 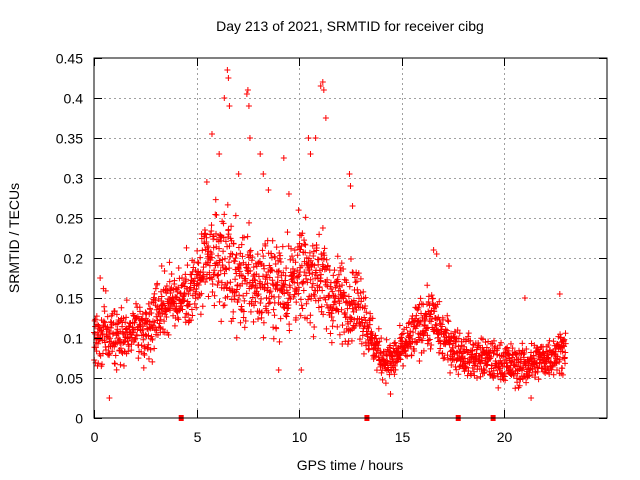 What do you see at coordinates (69, 59) in the screenshot?
I see `y-tick-label: 0.45` at bounding box center [69, 59].